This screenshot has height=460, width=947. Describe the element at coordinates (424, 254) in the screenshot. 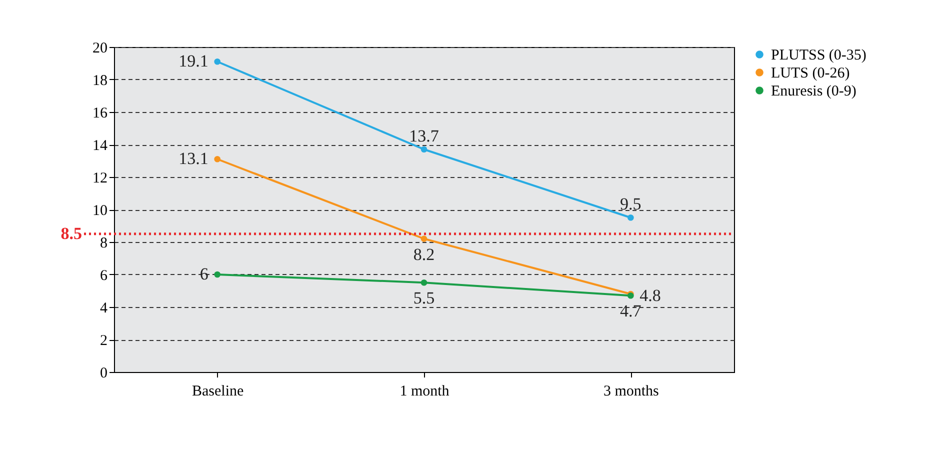

I see `data-label: 8.2` at that location.